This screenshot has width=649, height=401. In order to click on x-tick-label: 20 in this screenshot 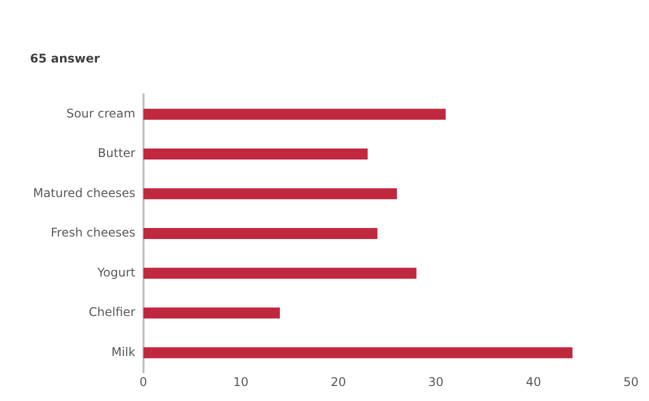, I will do `click(338, 381)`.